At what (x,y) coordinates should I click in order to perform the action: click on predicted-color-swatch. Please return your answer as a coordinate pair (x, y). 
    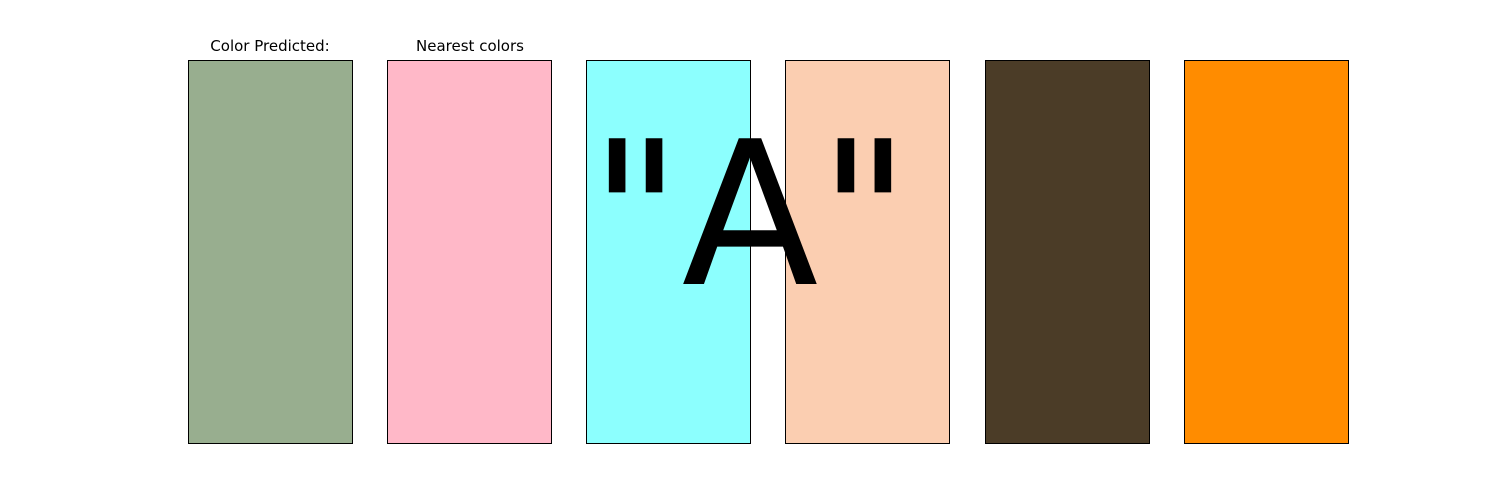
    Looking at the image, I should click on (270, 252).